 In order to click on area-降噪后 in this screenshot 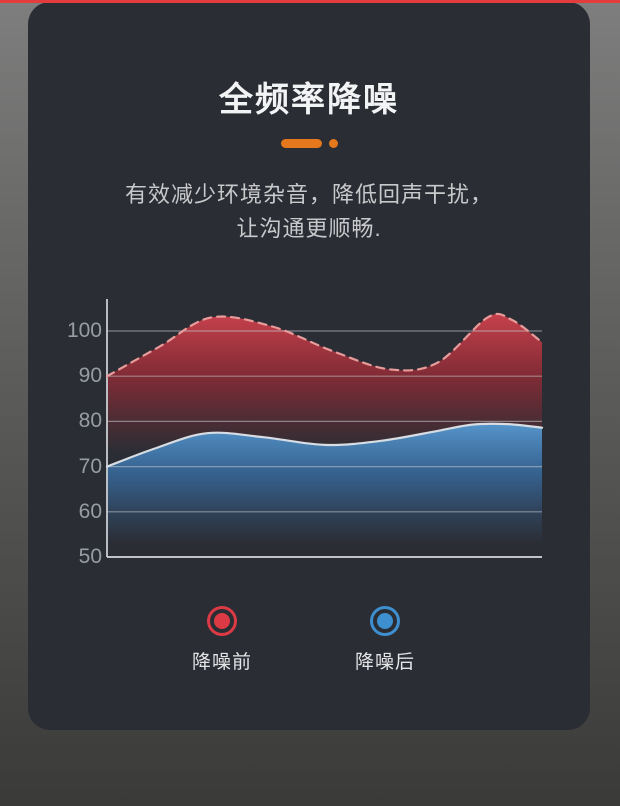, I will do `click(324, 490)`.